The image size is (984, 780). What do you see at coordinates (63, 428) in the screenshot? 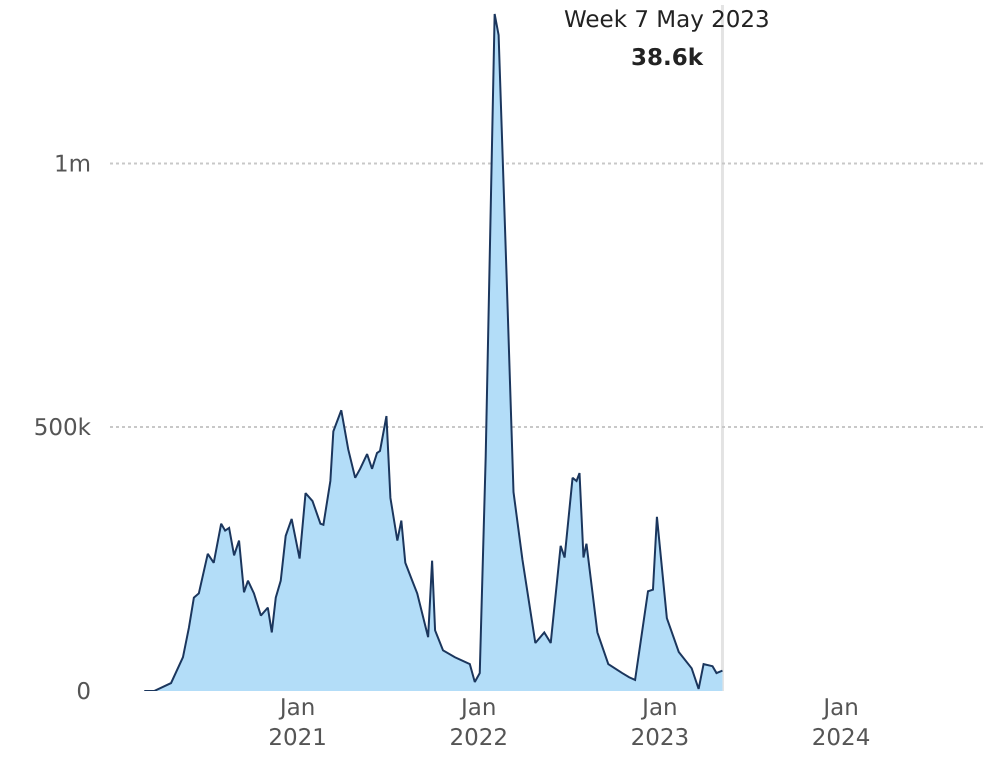
I see `y-tick-label: 500k` at bounding box center [63, 428].